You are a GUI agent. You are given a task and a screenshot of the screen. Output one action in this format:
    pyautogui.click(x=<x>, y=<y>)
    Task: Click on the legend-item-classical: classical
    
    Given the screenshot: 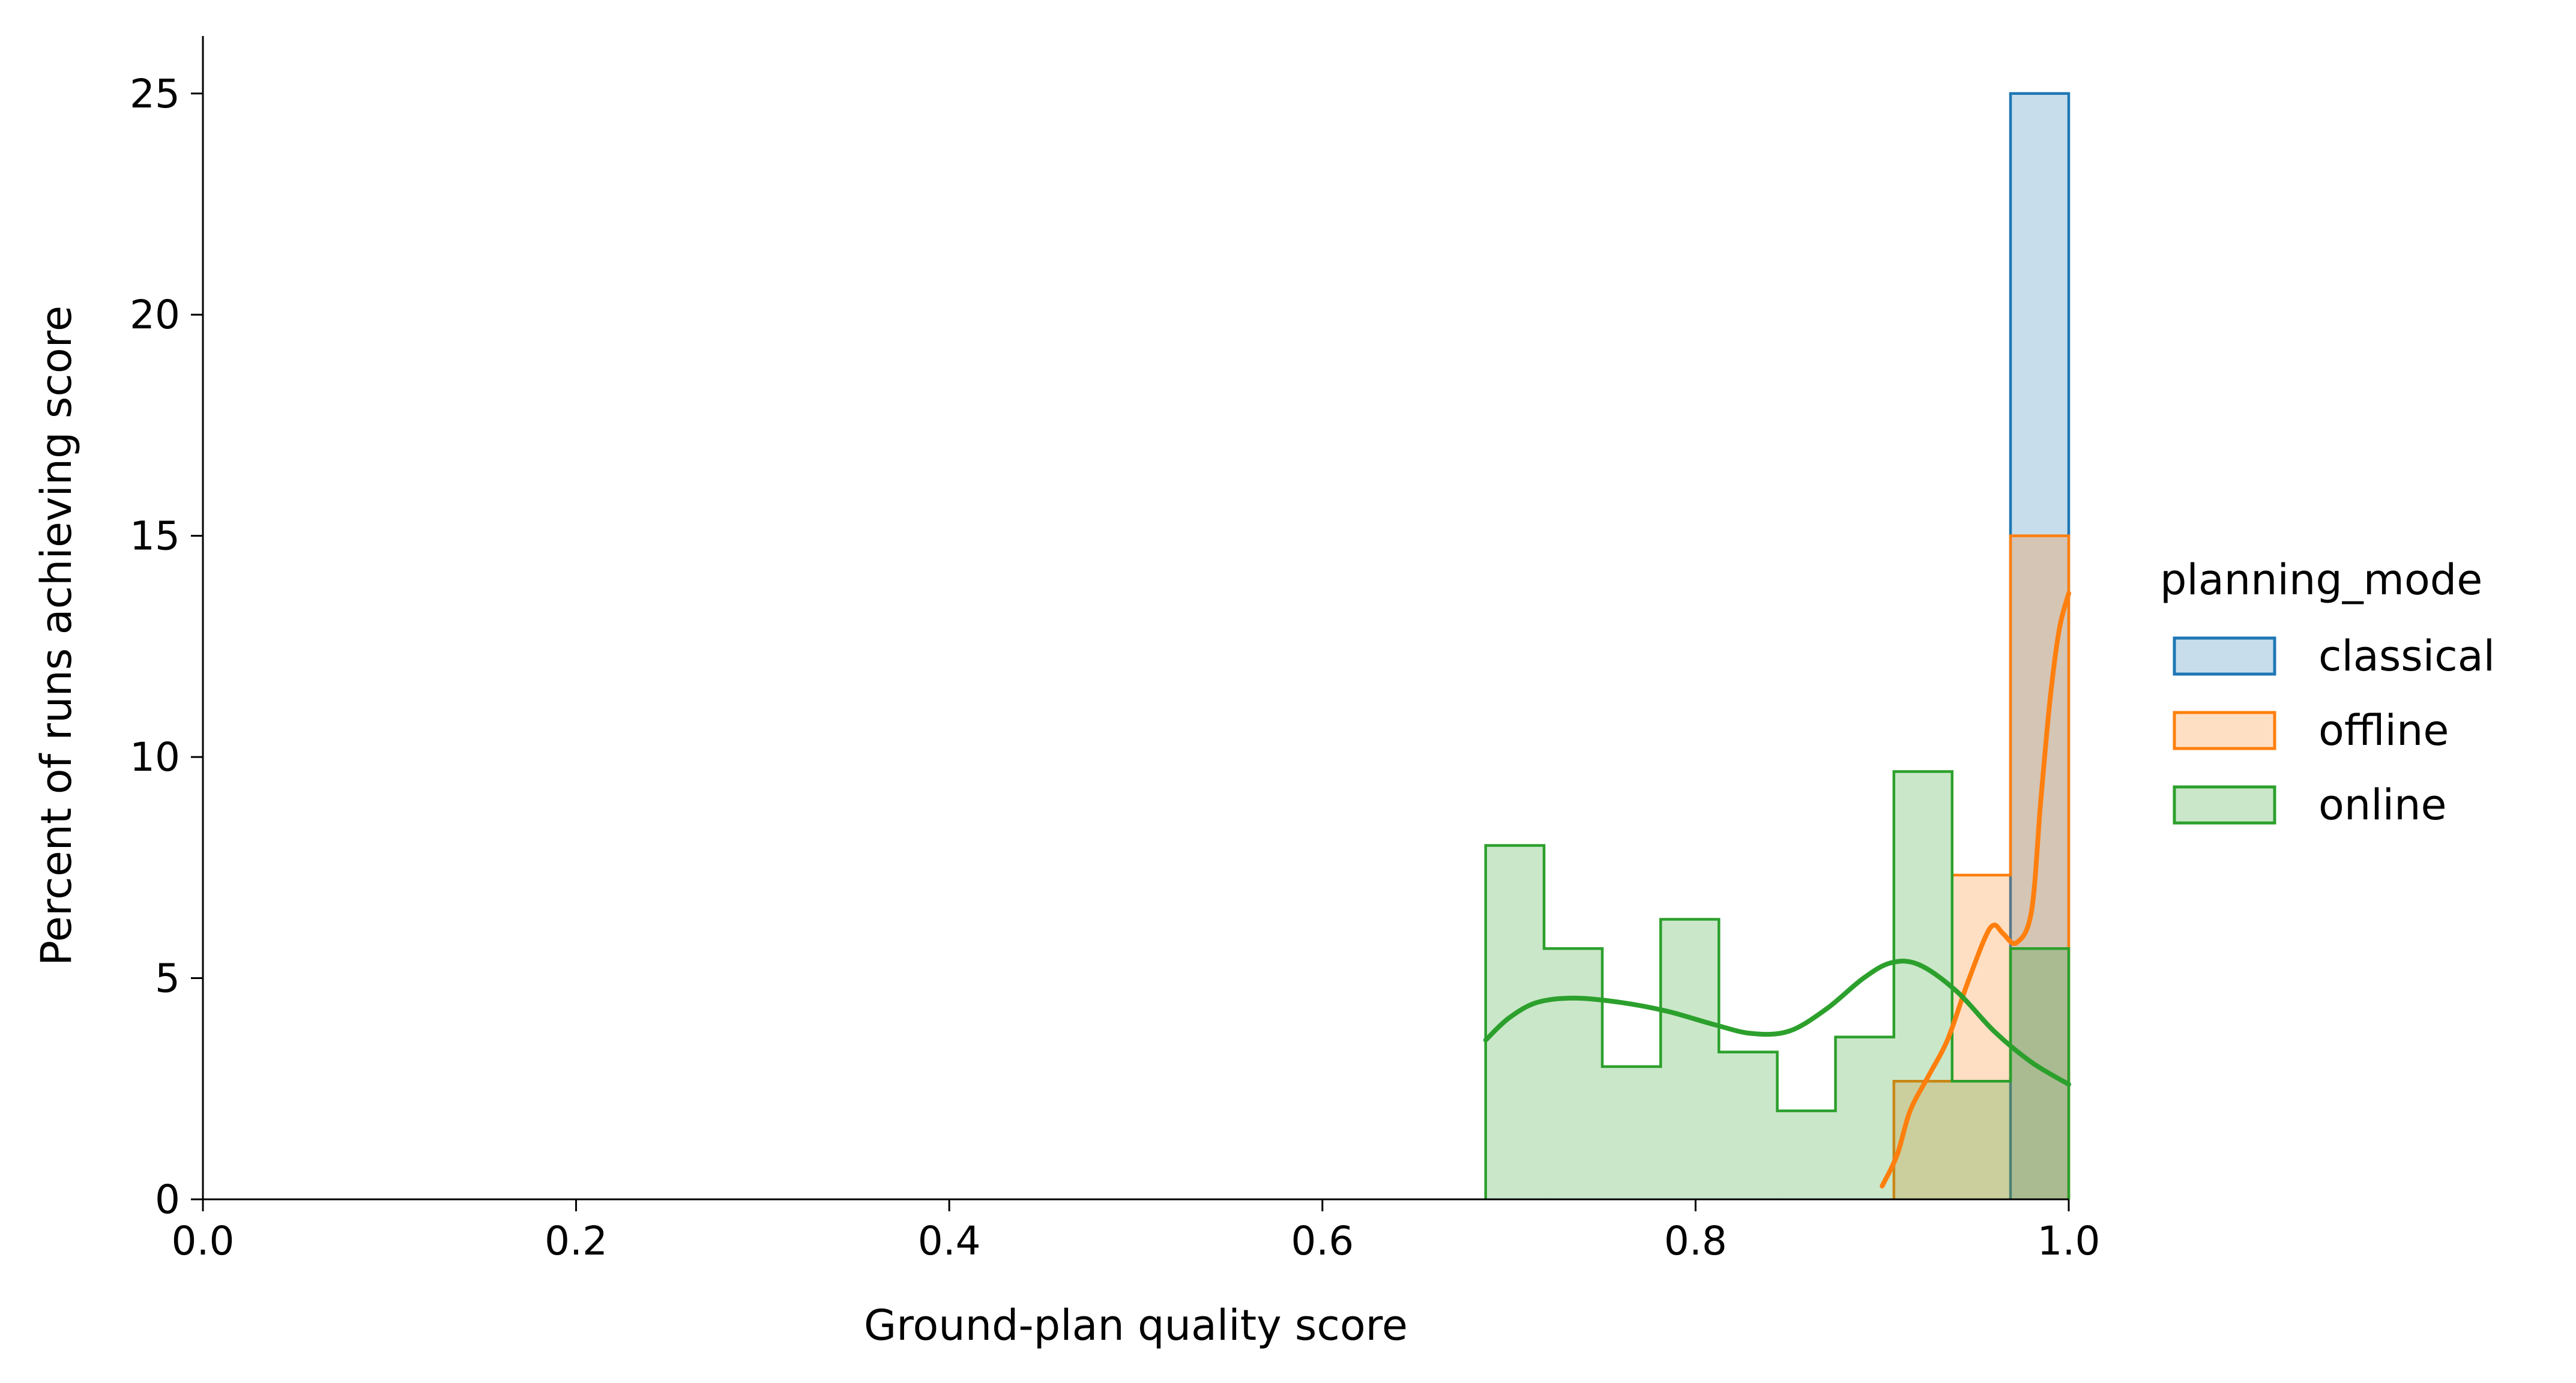 What is the action you would take?
    pyautogui.click(x=2334, y=656)
    